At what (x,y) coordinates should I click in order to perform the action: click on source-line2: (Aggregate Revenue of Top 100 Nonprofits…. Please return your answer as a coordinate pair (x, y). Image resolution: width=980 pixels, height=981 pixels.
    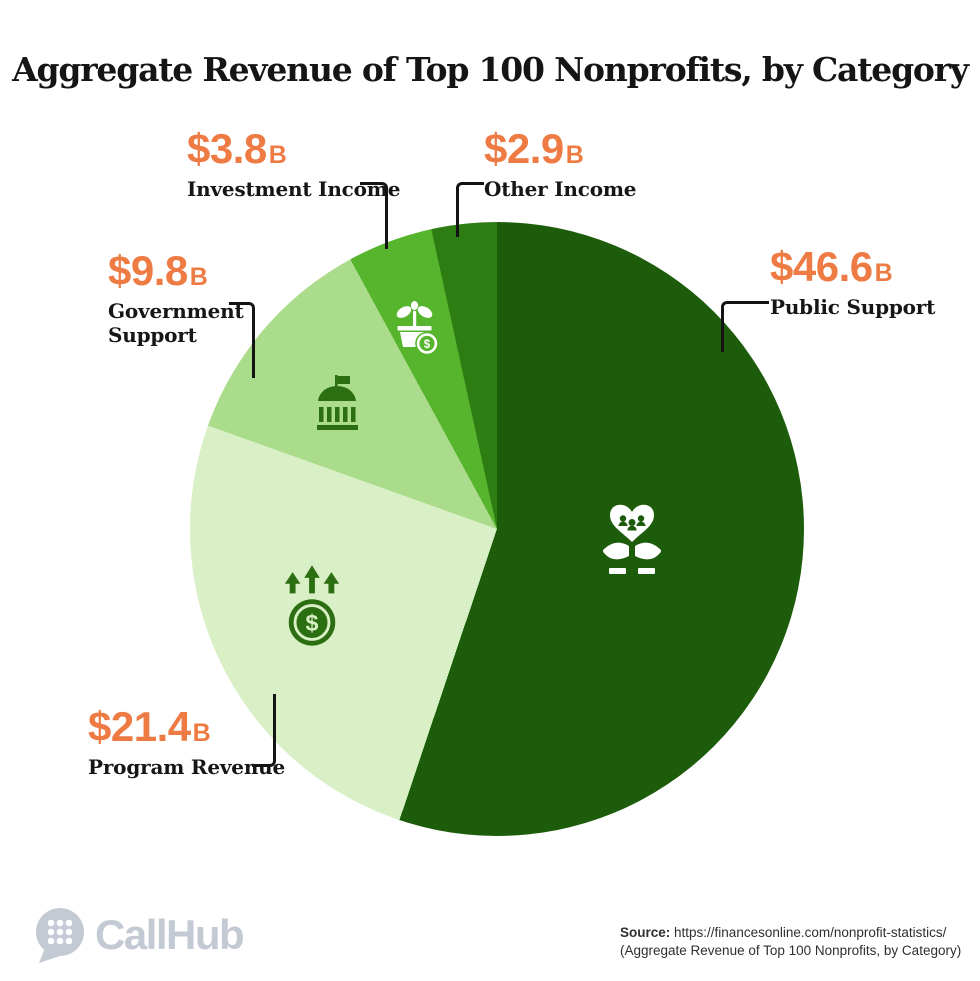
    Looking at the image, I should click on (791, 950).